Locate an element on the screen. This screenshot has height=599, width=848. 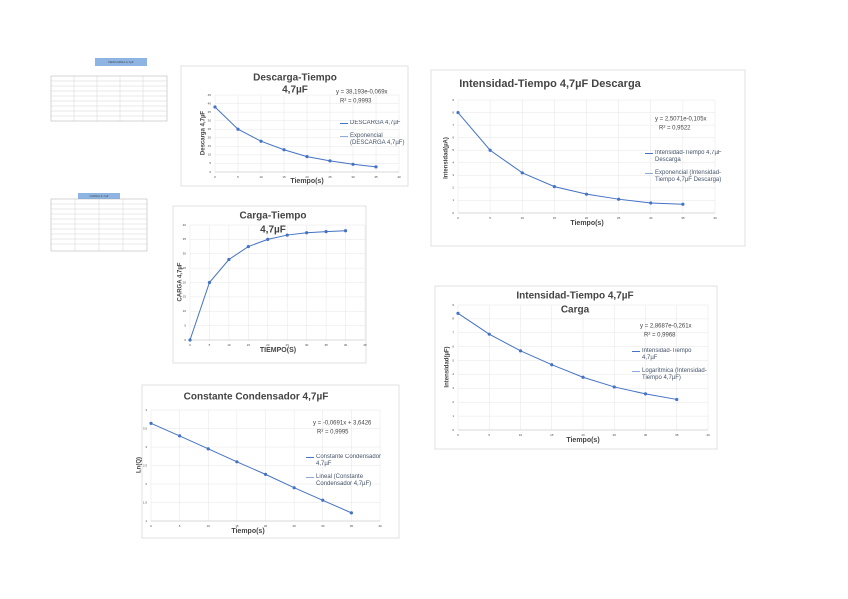
y-tick-label: 20 is located at coordinates (185, 282).